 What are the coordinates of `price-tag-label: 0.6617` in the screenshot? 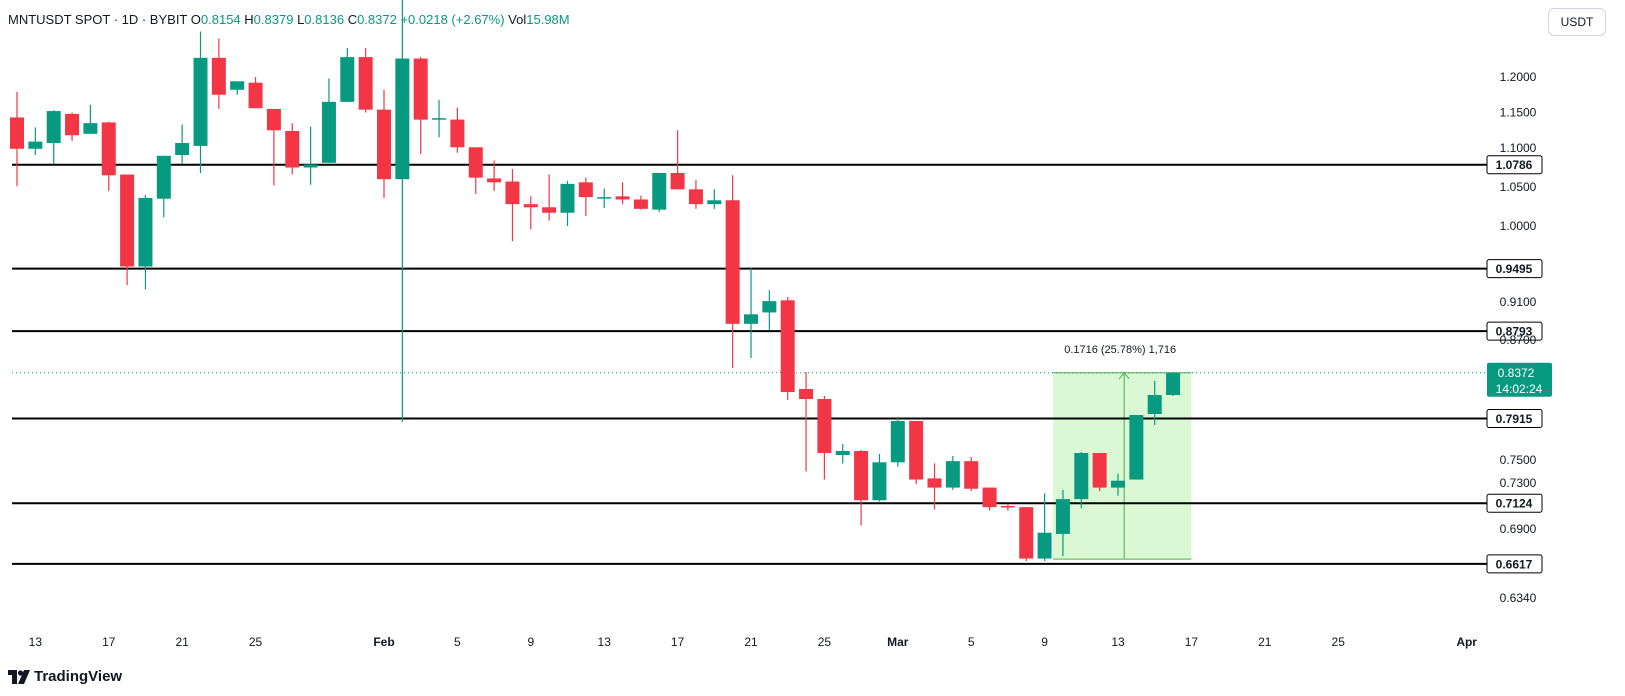 It's located at (1514, 564).